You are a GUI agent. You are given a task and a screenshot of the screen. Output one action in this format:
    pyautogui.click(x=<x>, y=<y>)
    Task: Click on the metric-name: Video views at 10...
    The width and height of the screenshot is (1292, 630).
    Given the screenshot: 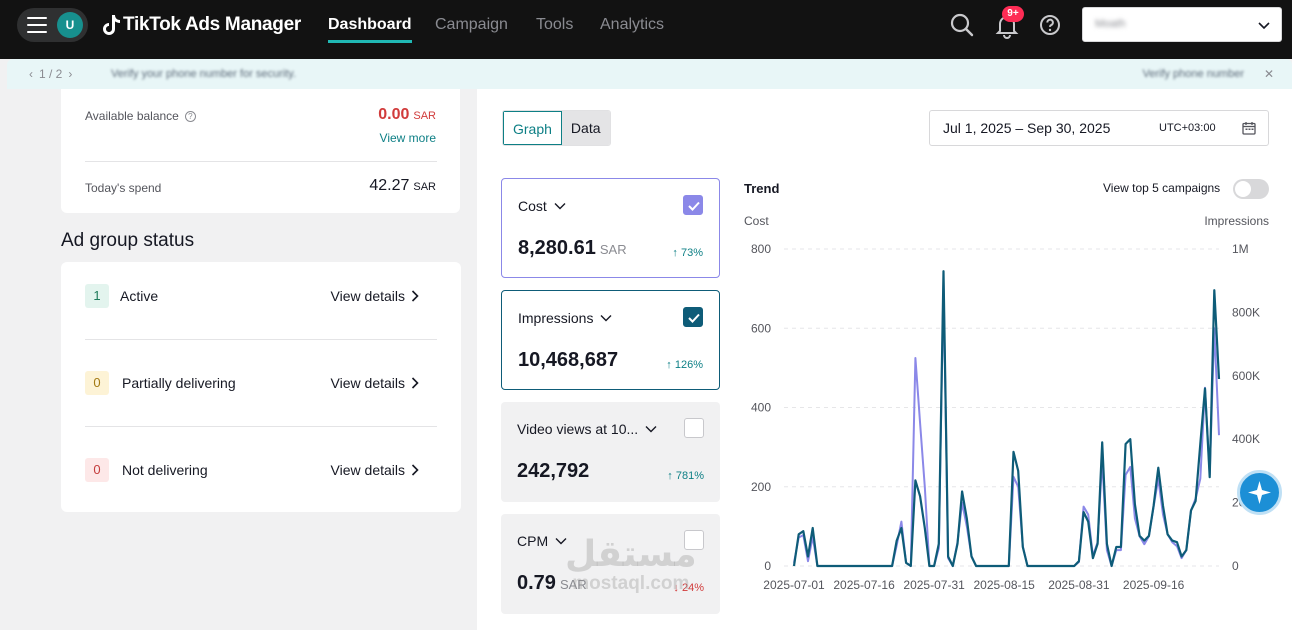 What is the action you would take?
    pyautogui.click(x=587, y=429)
    